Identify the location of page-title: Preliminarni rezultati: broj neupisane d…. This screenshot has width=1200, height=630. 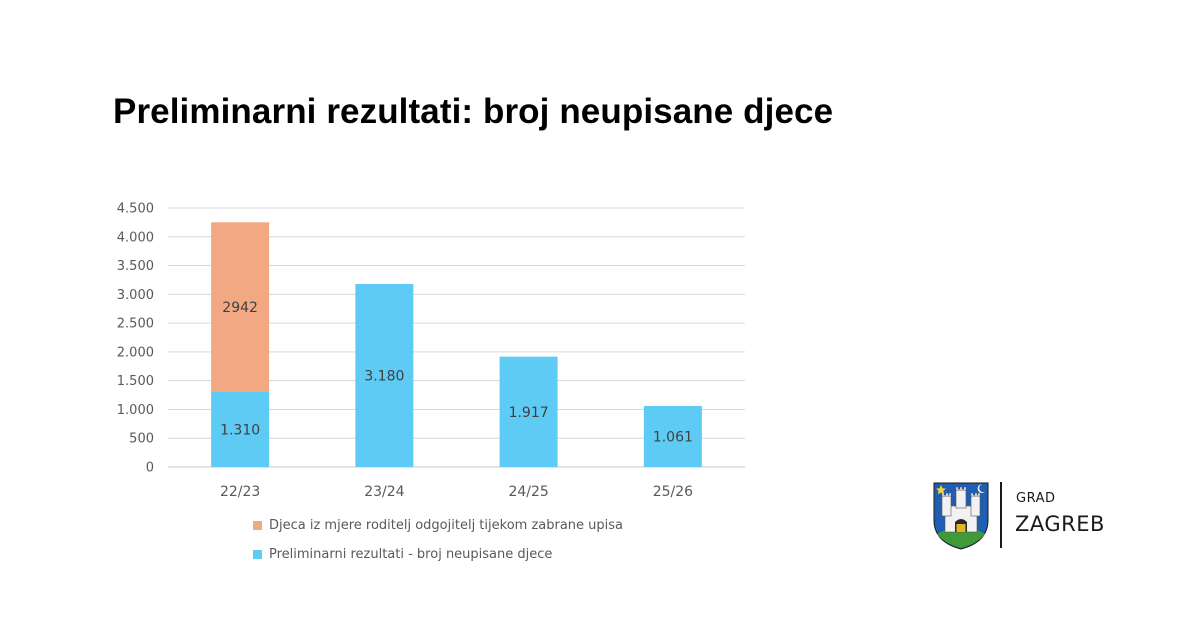
(473, 111).